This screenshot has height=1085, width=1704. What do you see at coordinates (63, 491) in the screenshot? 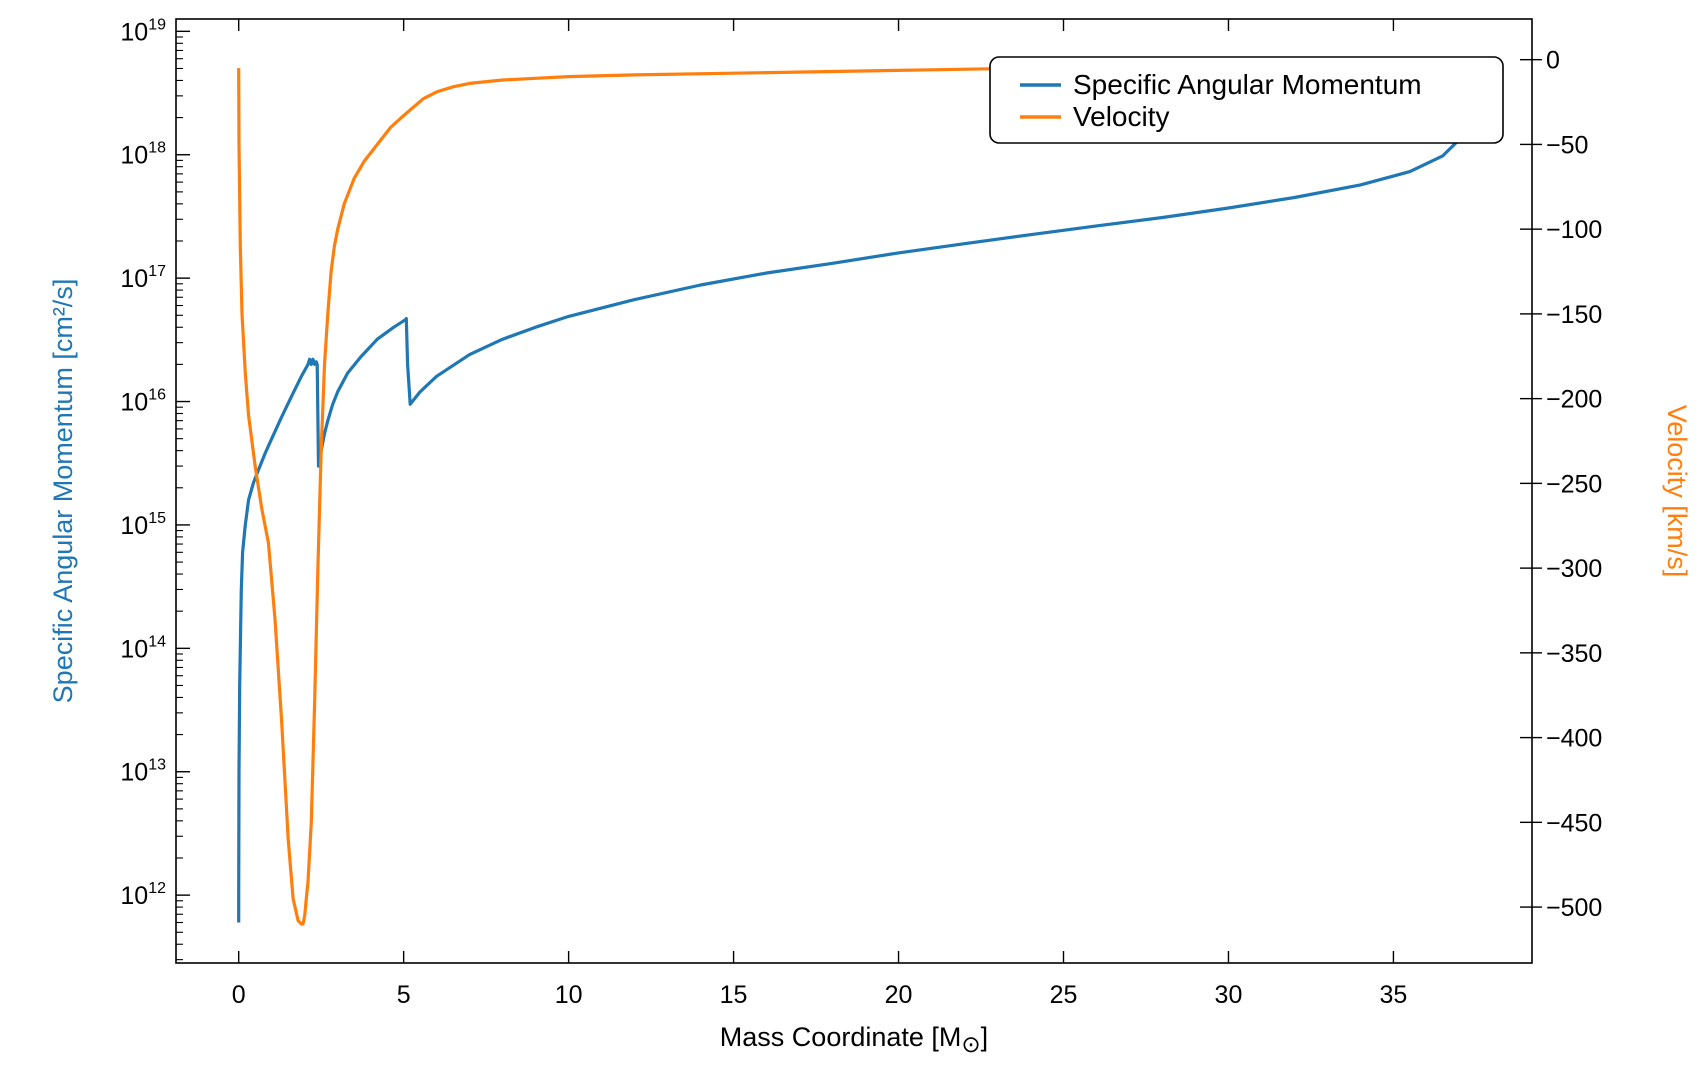
I see `left-axis-title: Specific Angular Momentum [cm²/s]` at bounding box center [63, 491].